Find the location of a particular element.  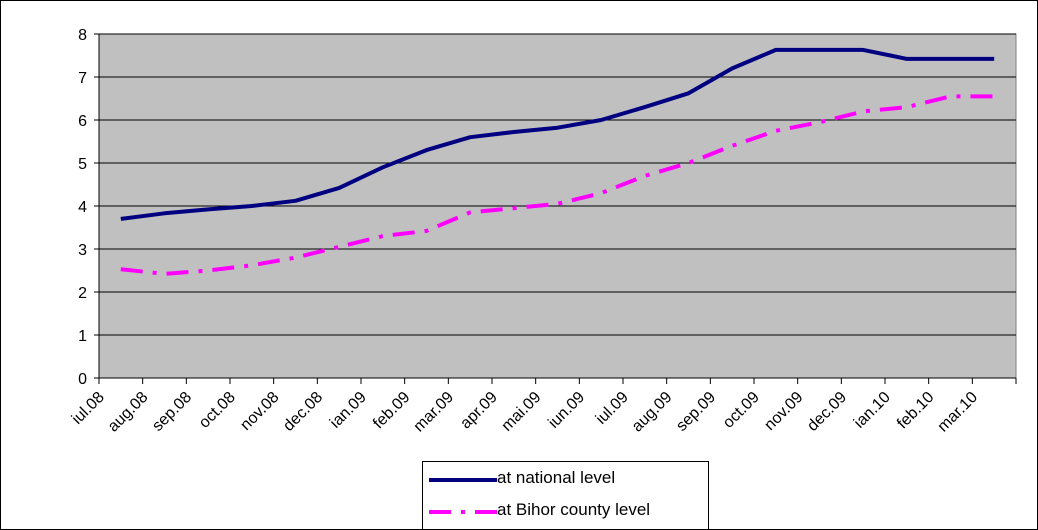

x-tick-label-oct.09: oct.09 is located at coordinates (741, 410).